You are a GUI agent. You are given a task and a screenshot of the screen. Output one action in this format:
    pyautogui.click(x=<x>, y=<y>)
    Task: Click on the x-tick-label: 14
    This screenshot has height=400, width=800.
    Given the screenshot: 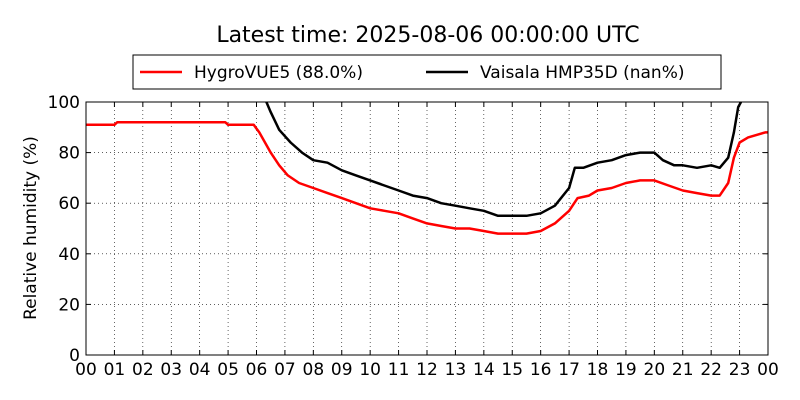 What is the action you would take?
    pyautogui.click(x=484, y=370)
    